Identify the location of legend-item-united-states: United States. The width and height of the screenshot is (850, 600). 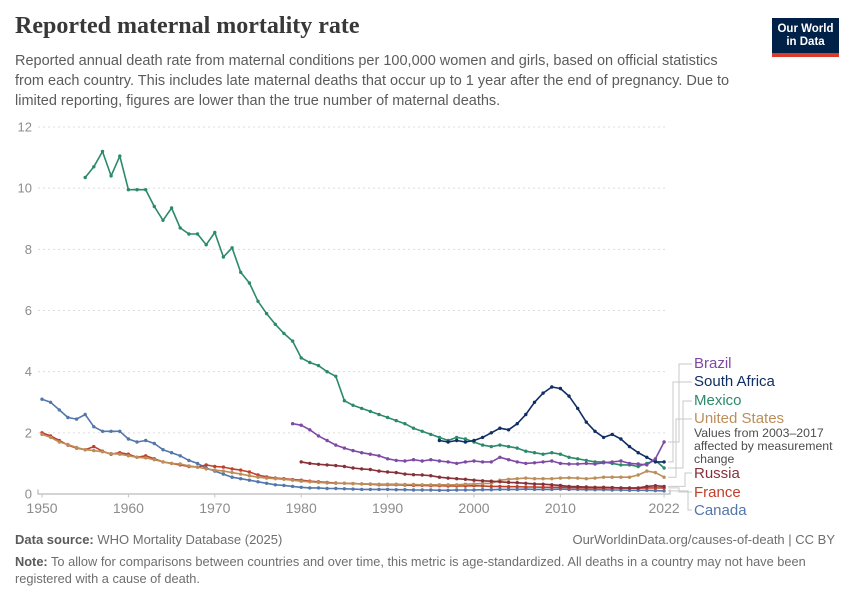
(739, 418).